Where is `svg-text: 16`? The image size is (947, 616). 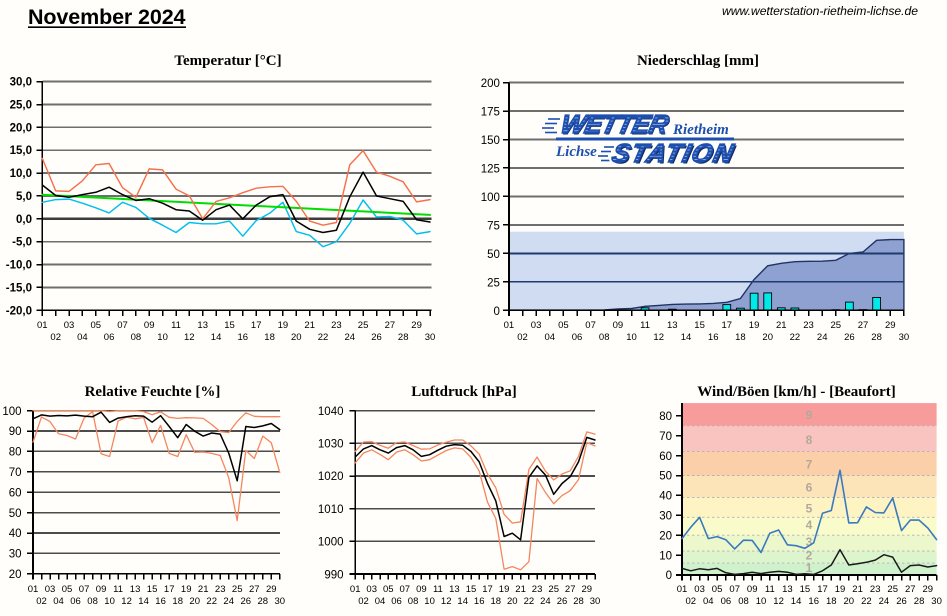 svg-text: 16 is located at coordinates (813, 601).